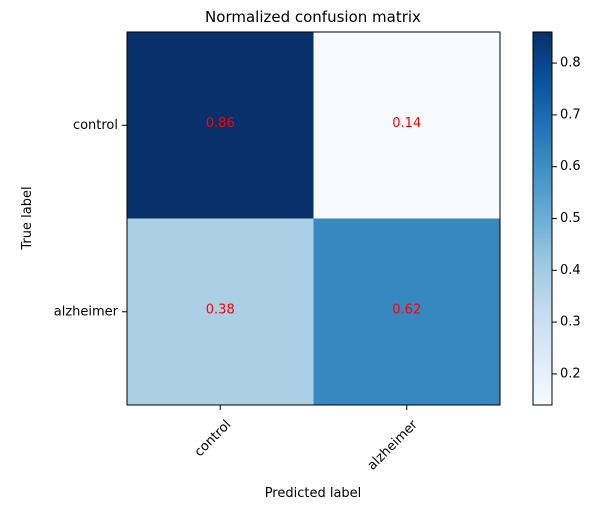  I want to click on y-tick-label: alzheimer, so click(86, 311).